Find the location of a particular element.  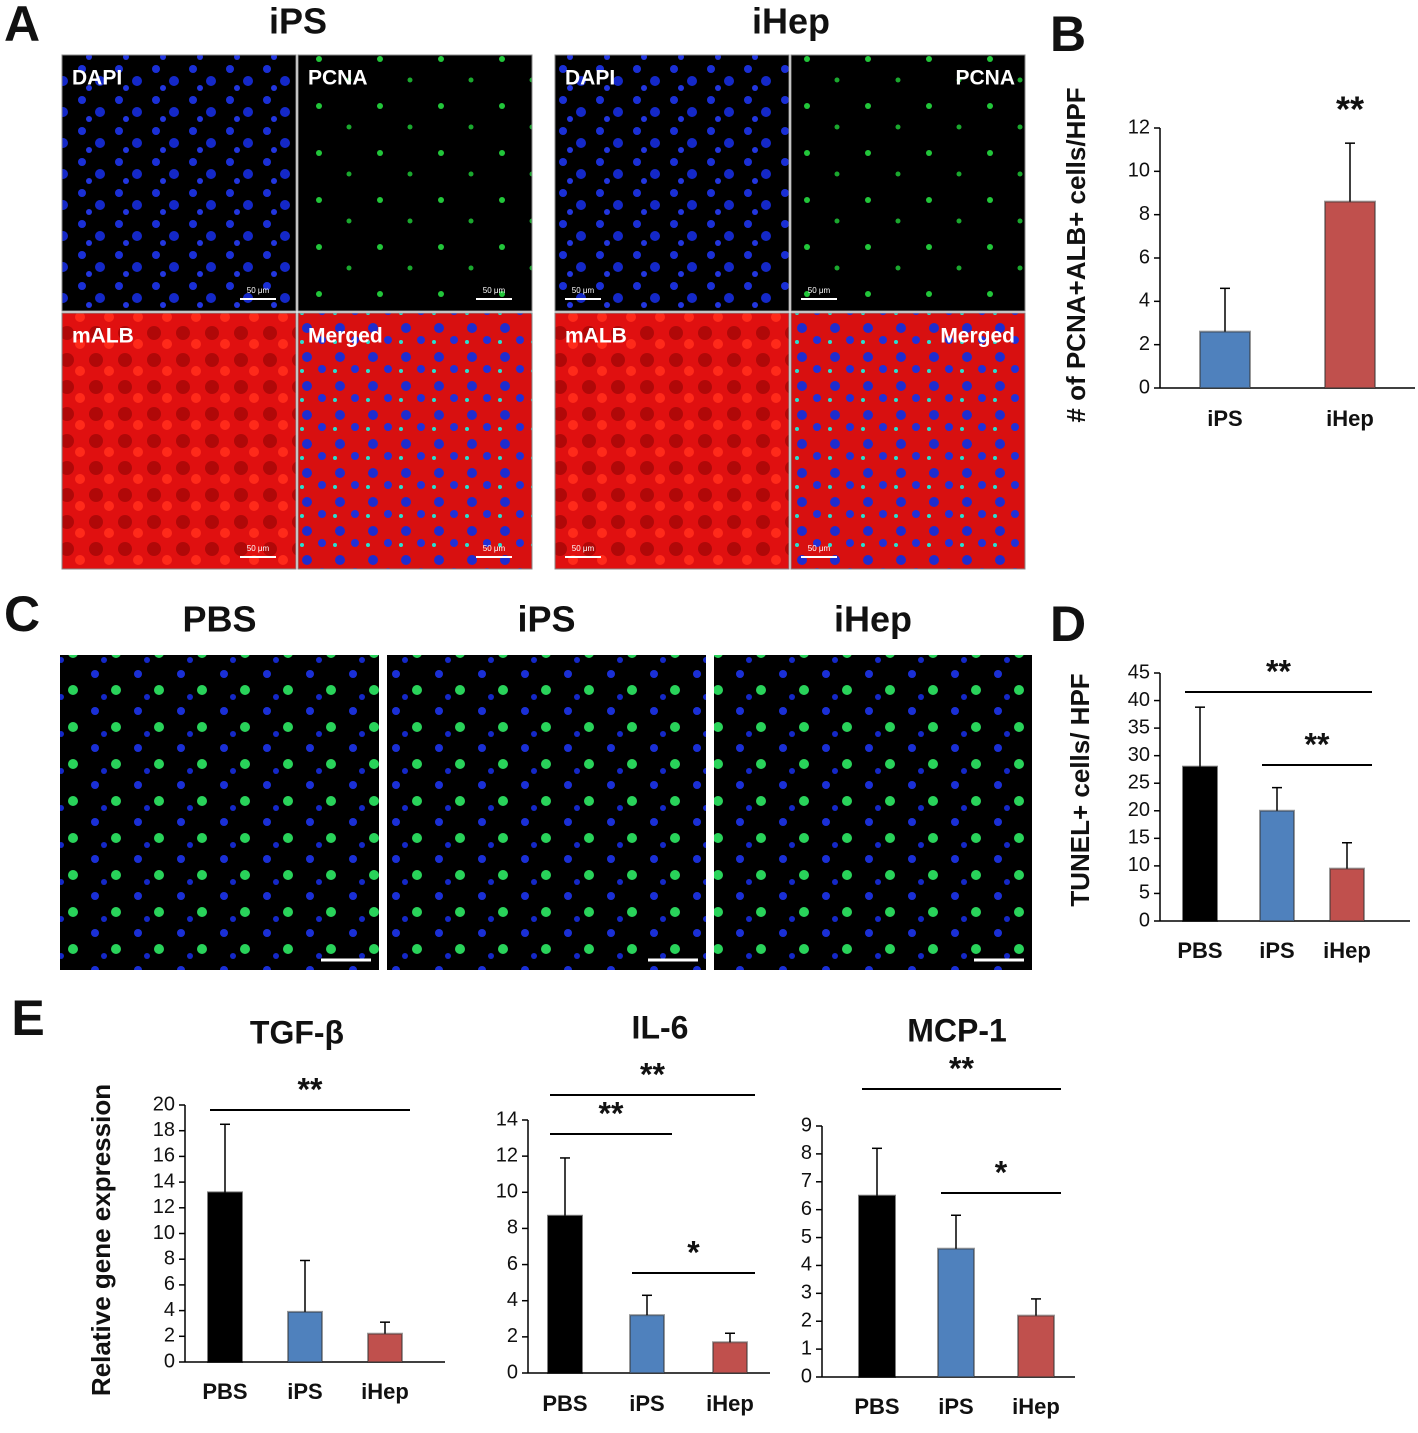

y-tick-label: 45 is located at coordinates (1139, 672).